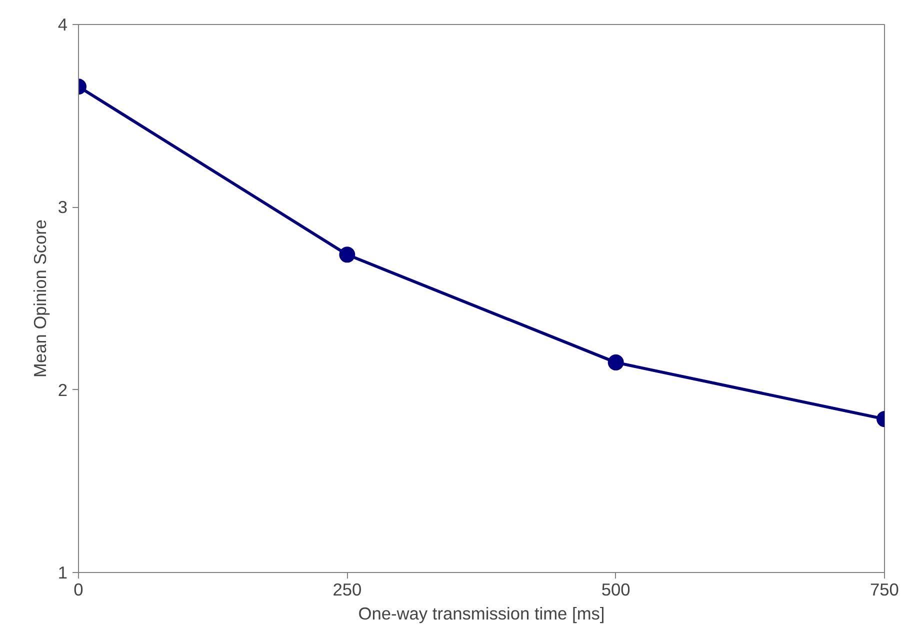  I want to click on x-tick-label: 250, so click(347, 590).